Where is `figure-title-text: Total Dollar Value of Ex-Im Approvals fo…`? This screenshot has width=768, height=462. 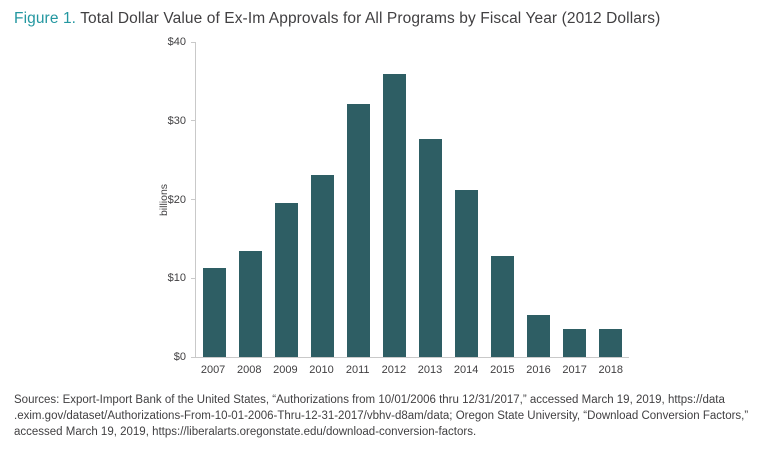
figure-title-text: Total Dollar Value of Ex-Im Approvals fo… is located at coordinates (368, 18).